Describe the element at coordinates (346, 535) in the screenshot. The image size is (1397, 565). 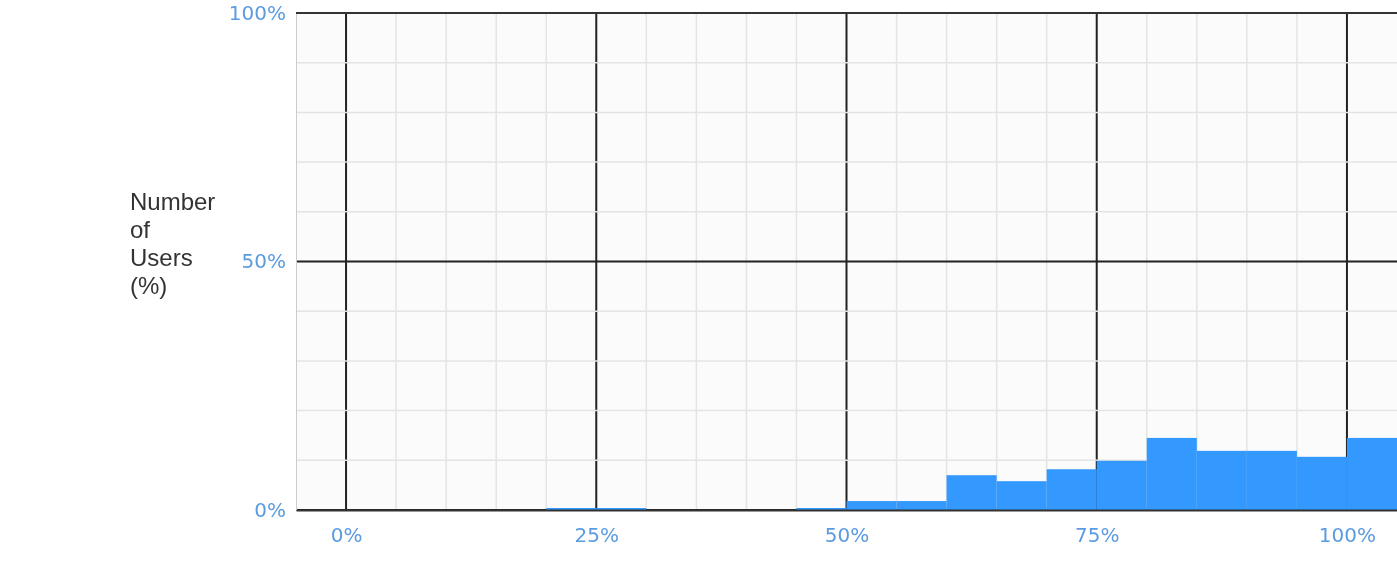
I see `x-tick-label: 0%` at that location.